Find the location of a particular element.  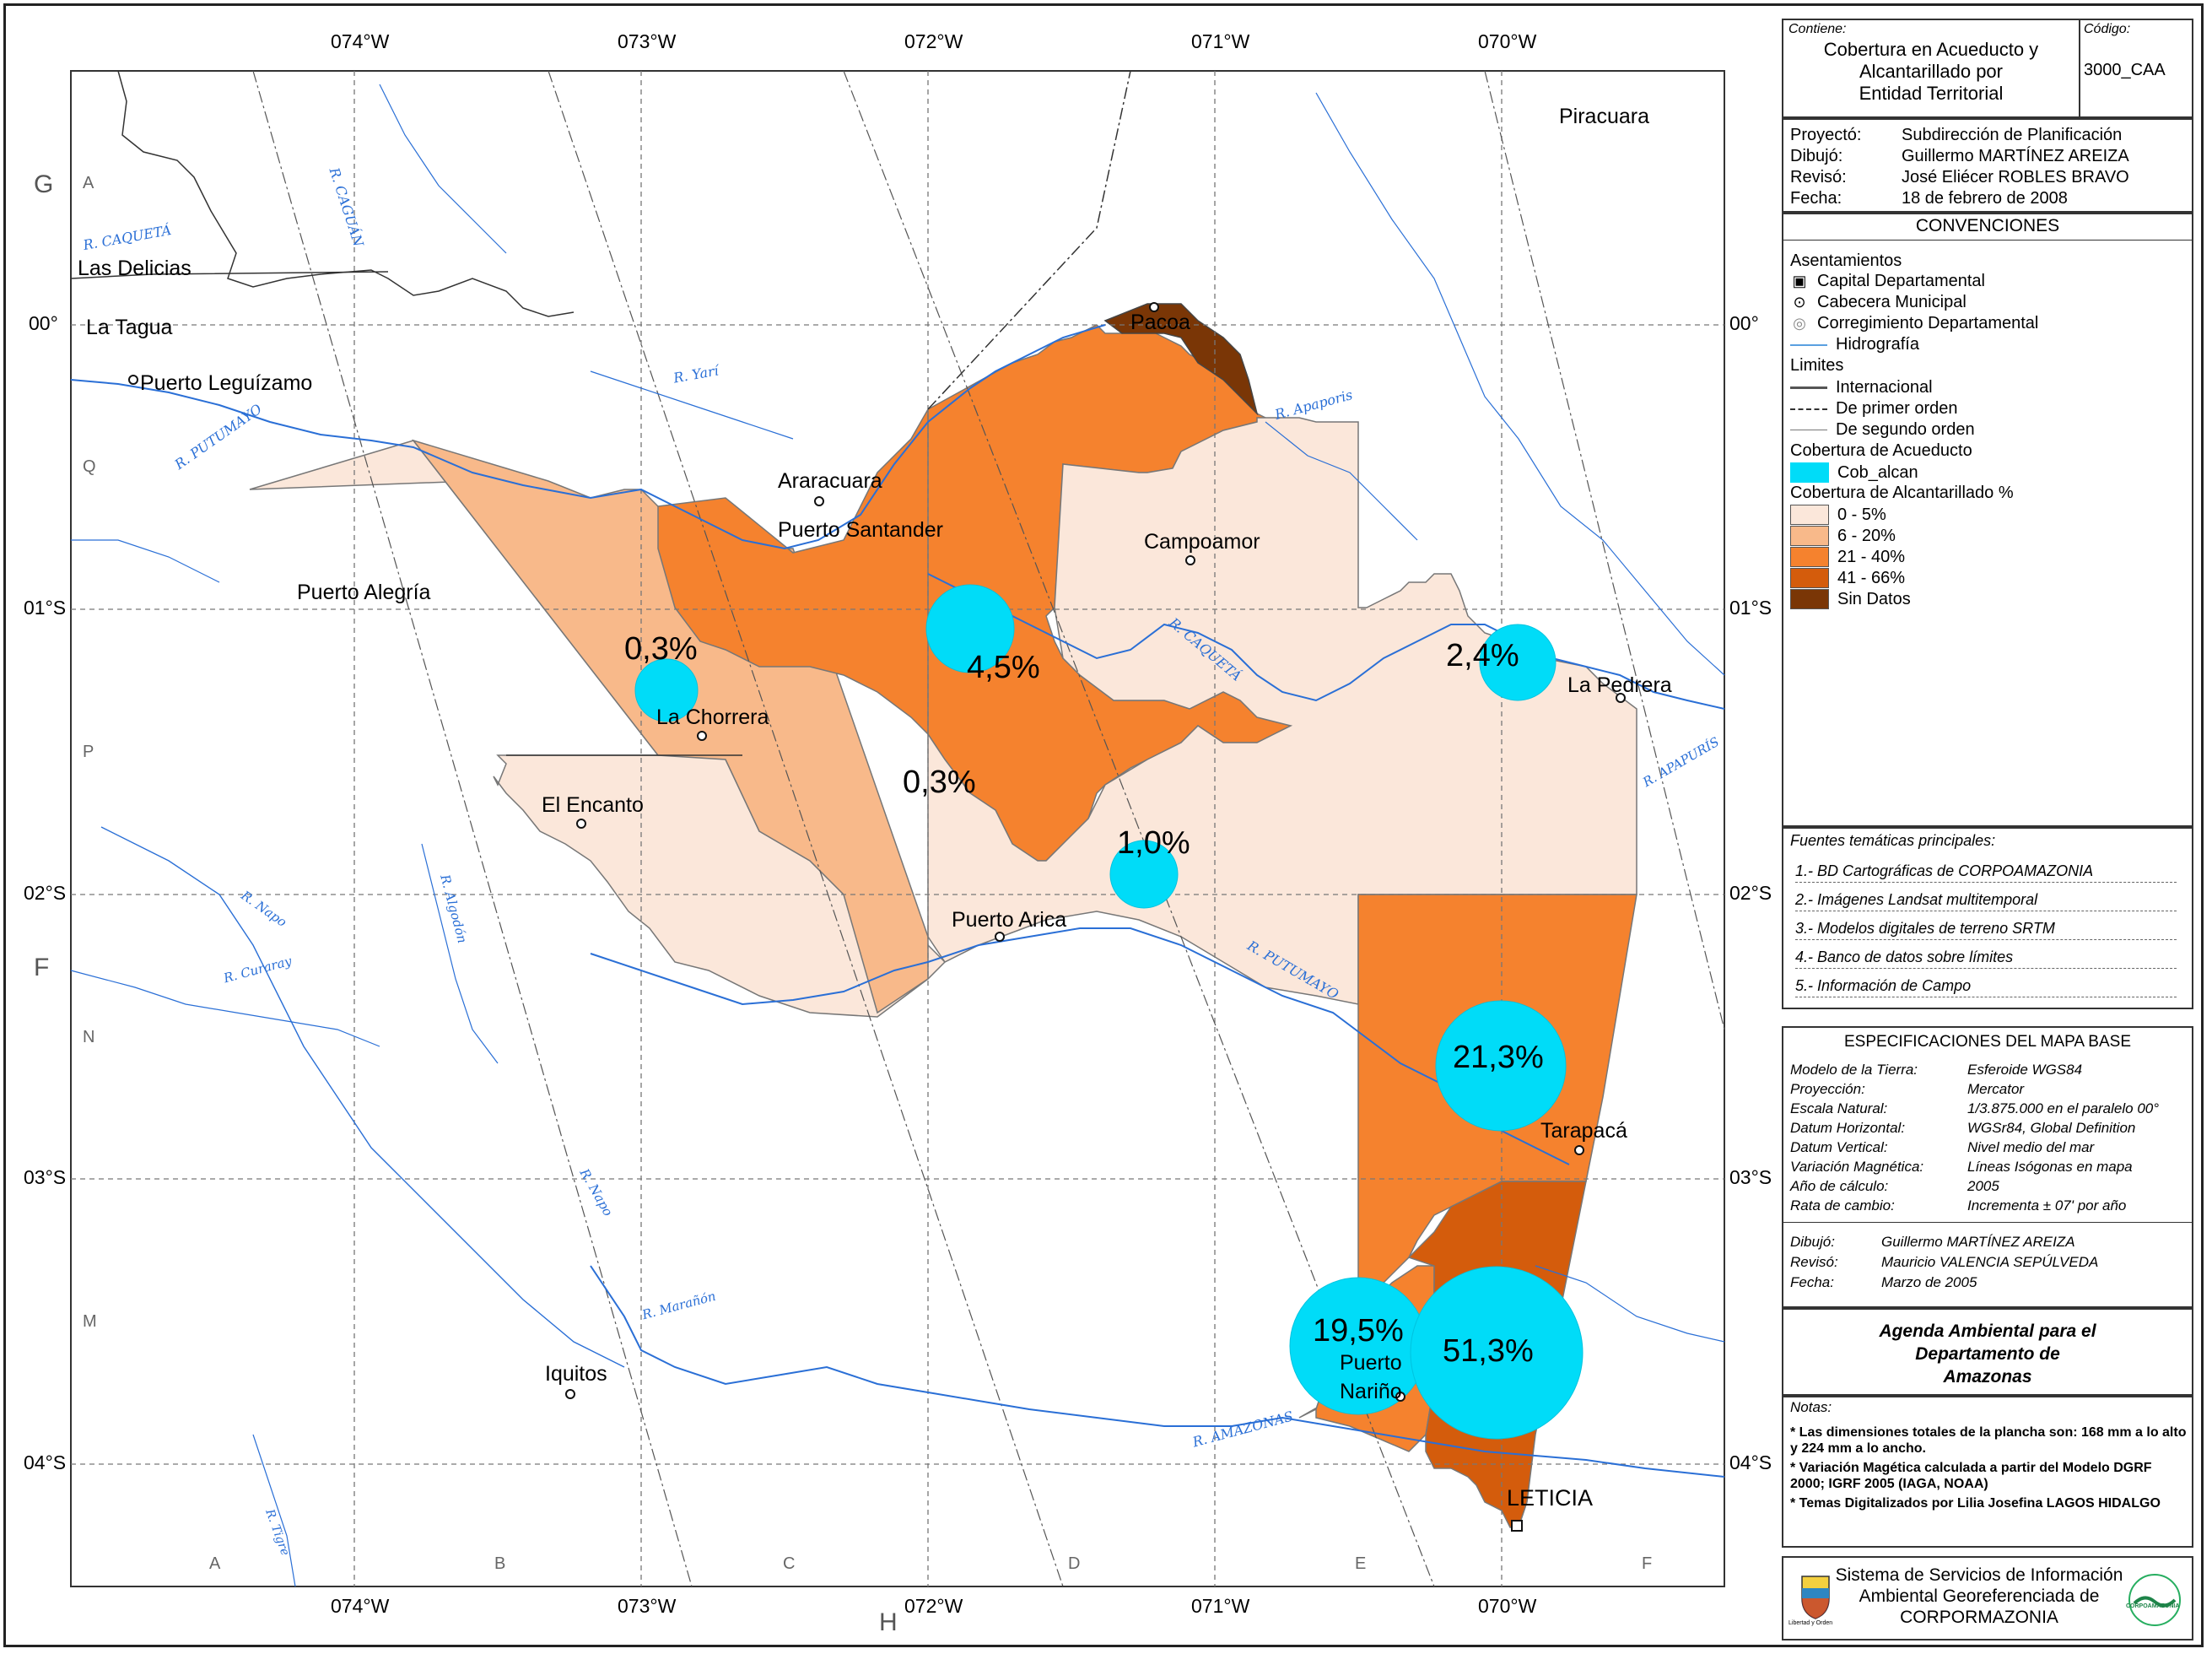

circle-tarapaca is located at coordinates (1501, 1066).